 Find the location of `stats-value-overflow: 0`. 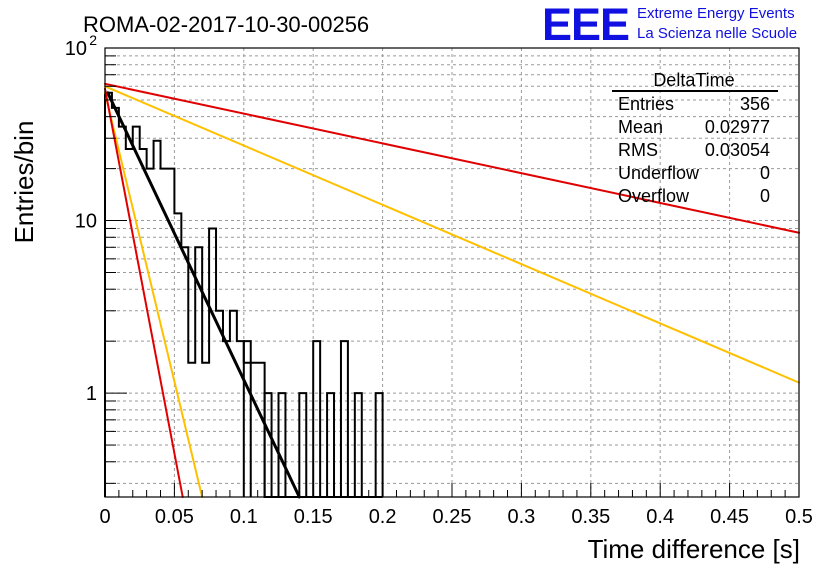

stats-value-overflow: 0 is located at coordinates (765, 196).